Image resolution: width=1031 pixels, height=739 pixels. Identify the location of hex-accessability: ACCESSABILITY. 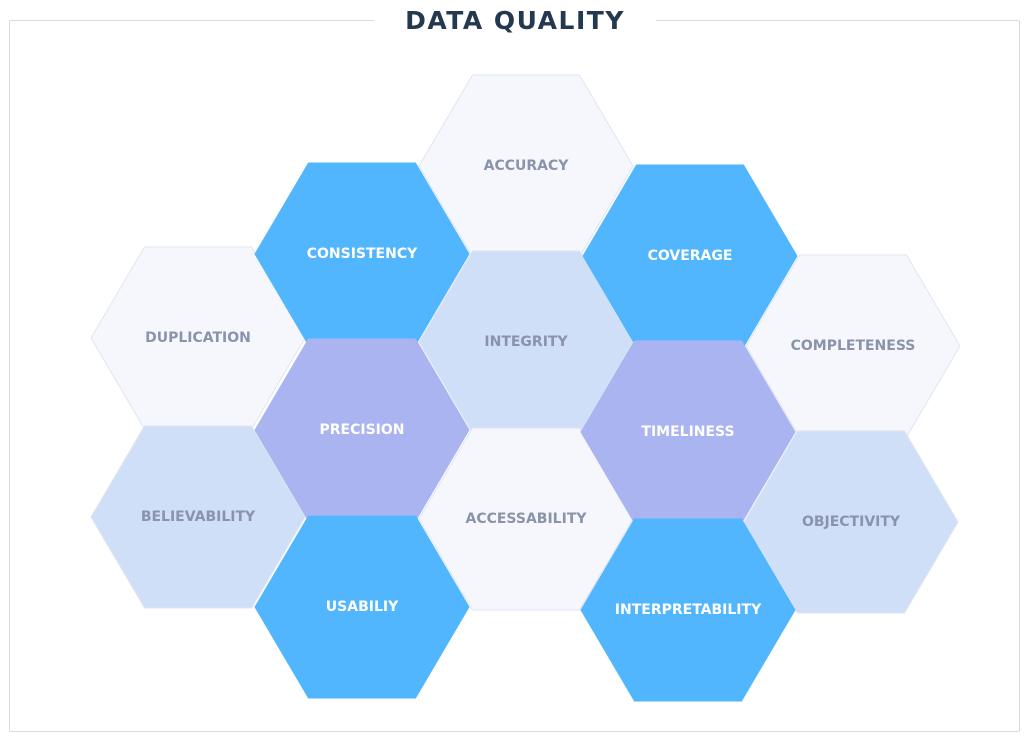
(526, 519).